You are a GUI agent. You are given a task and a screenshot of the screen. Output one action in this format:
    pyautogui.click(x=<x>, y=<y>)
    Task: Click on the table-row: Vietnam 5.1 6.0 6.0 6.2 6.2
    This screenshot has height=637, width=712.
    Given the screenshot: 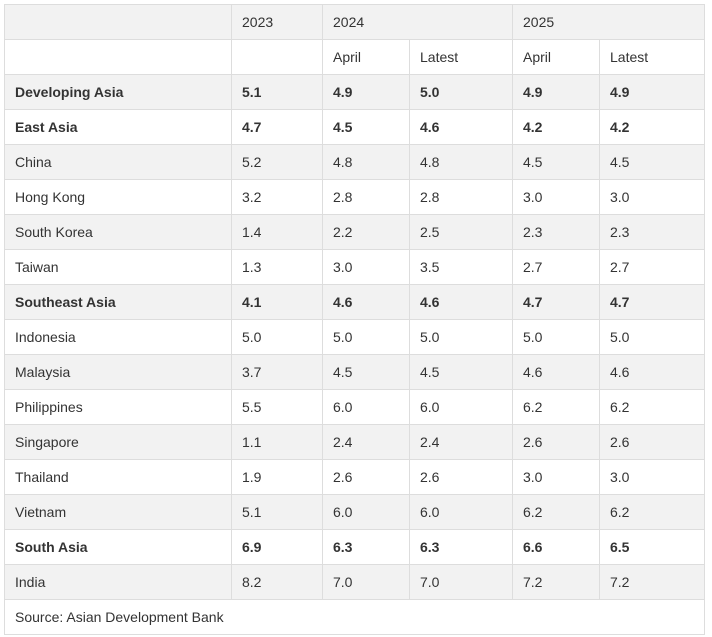 What is the action you would take?
    pyautogui.click(x=354, y=512)
    